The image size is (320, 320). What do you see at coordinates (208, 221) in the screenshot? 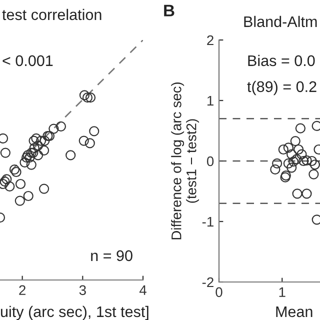
I see `y-tick-label: -1` at bounding box center [208, 221].